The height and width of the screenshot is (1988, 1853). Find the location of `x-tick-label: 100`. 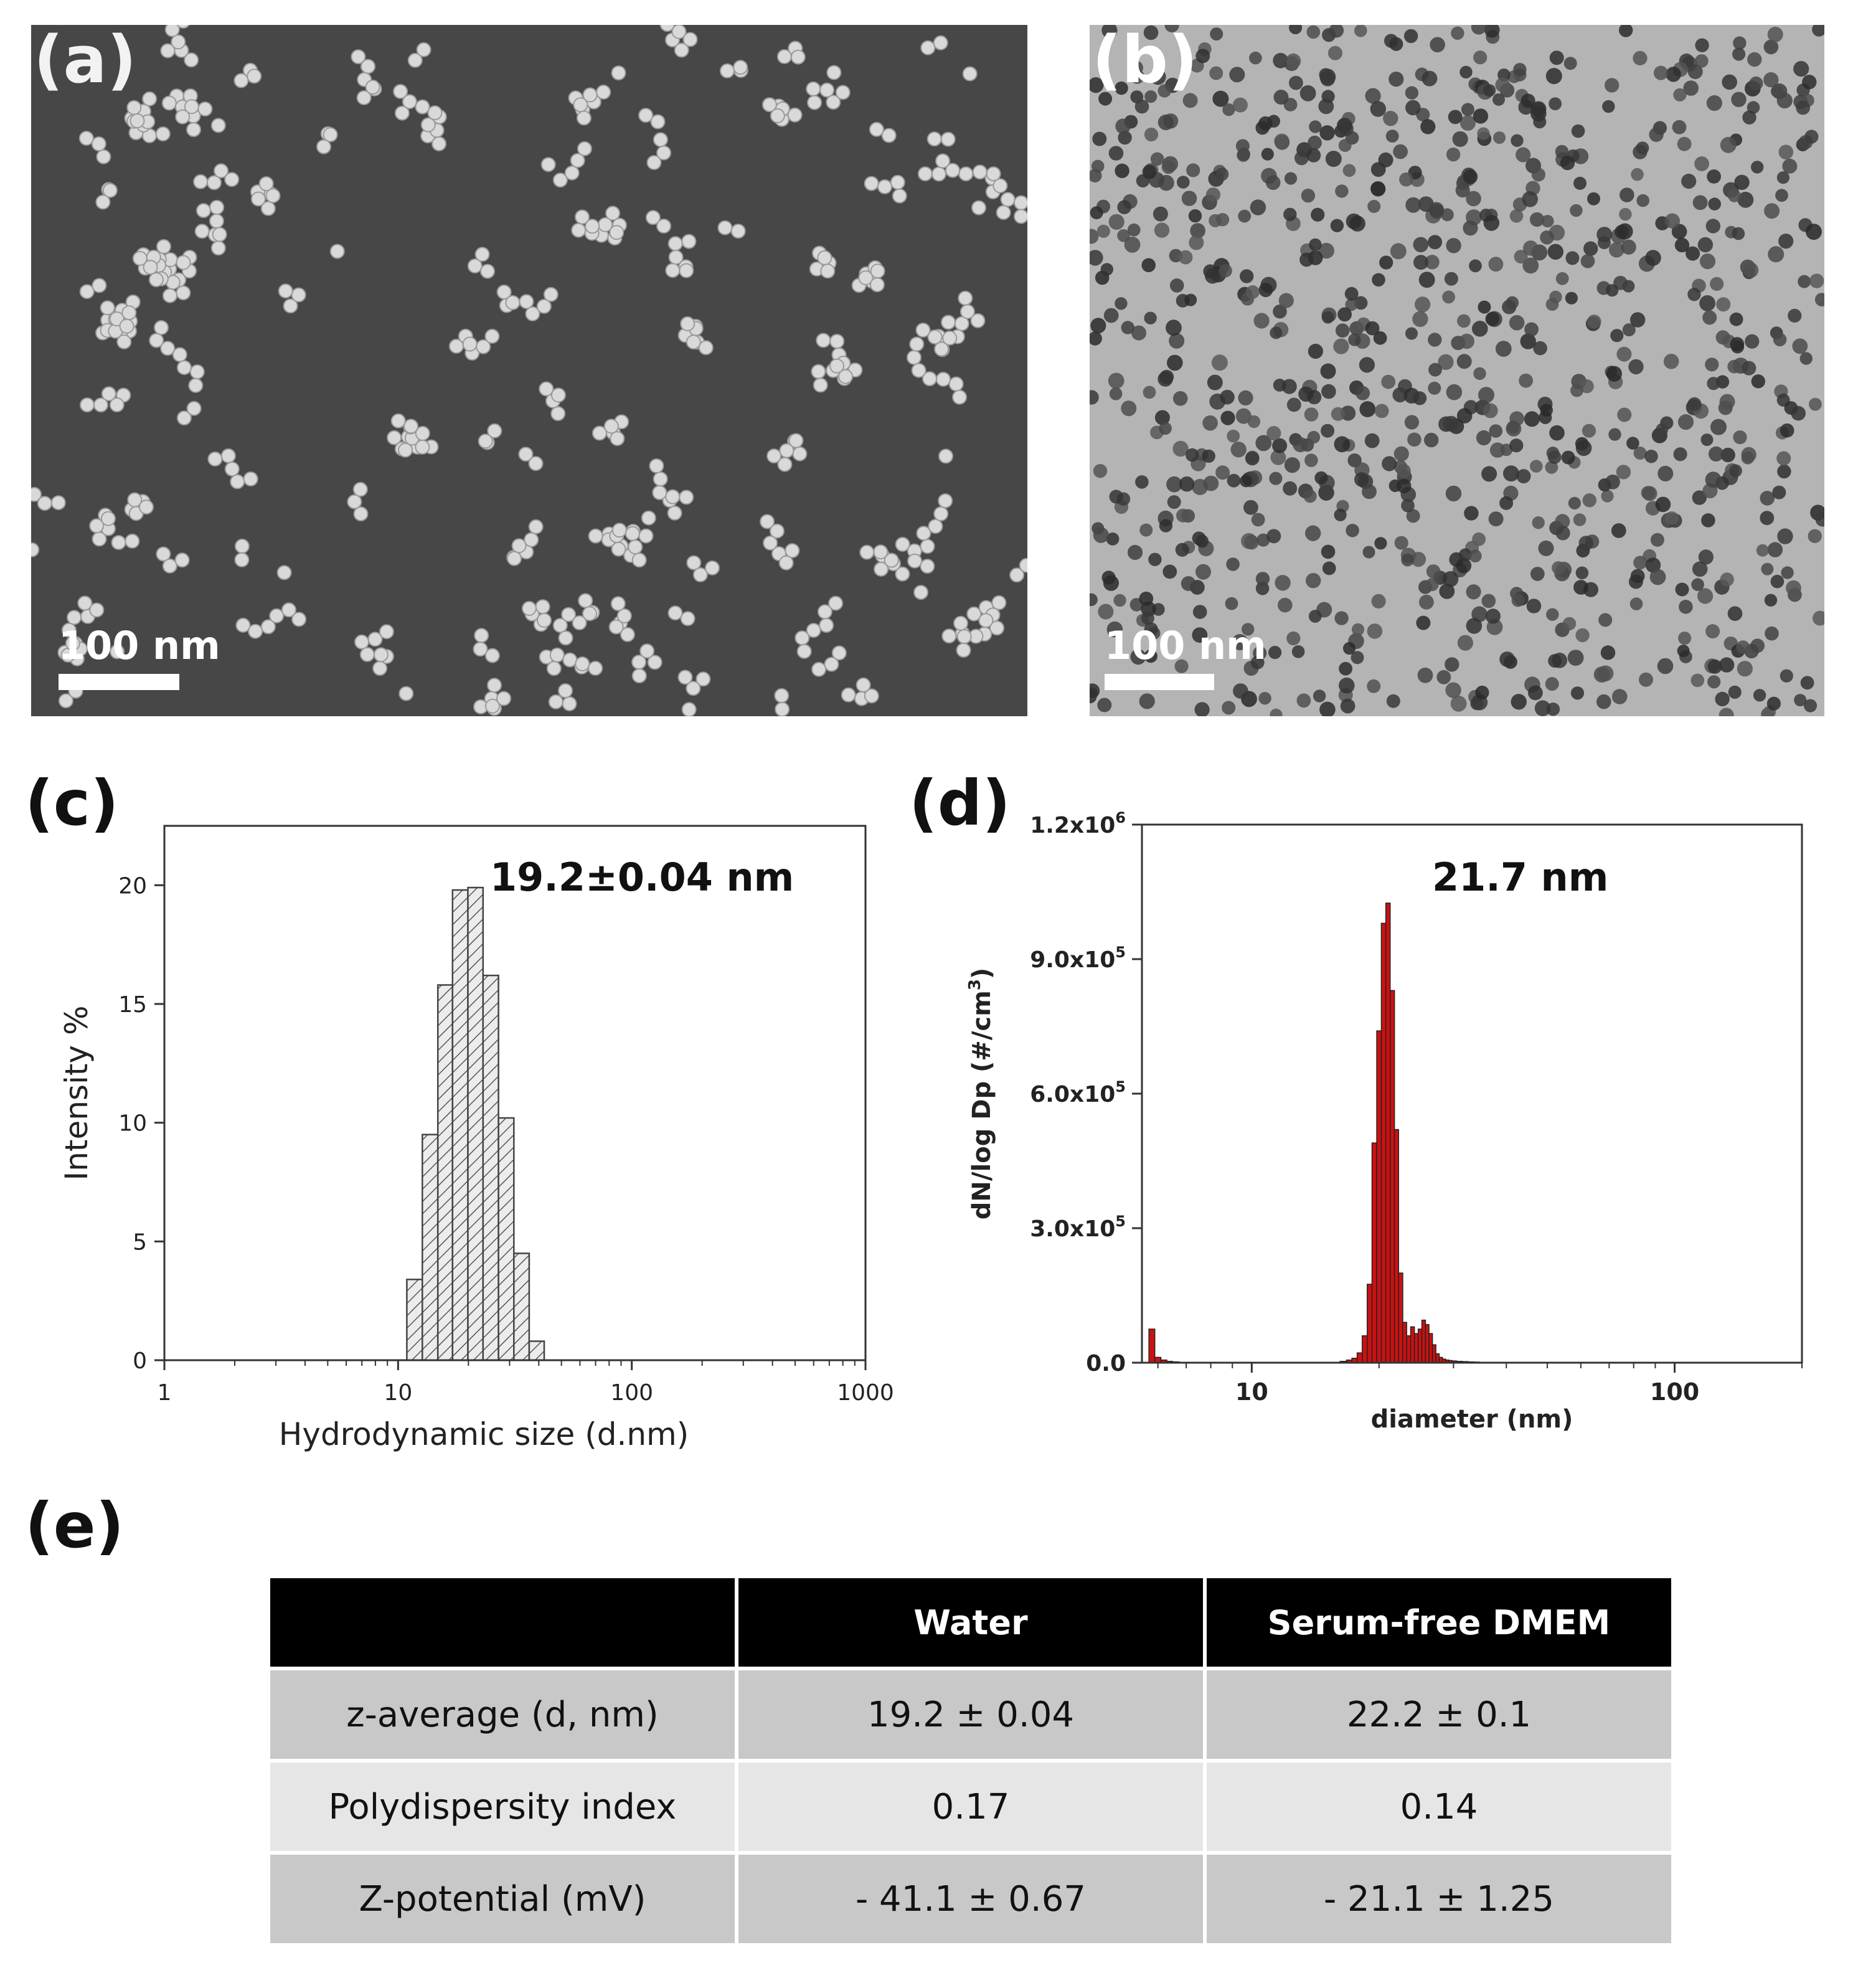

x-tick-label: 100 is located at coordinates (631, 1393).